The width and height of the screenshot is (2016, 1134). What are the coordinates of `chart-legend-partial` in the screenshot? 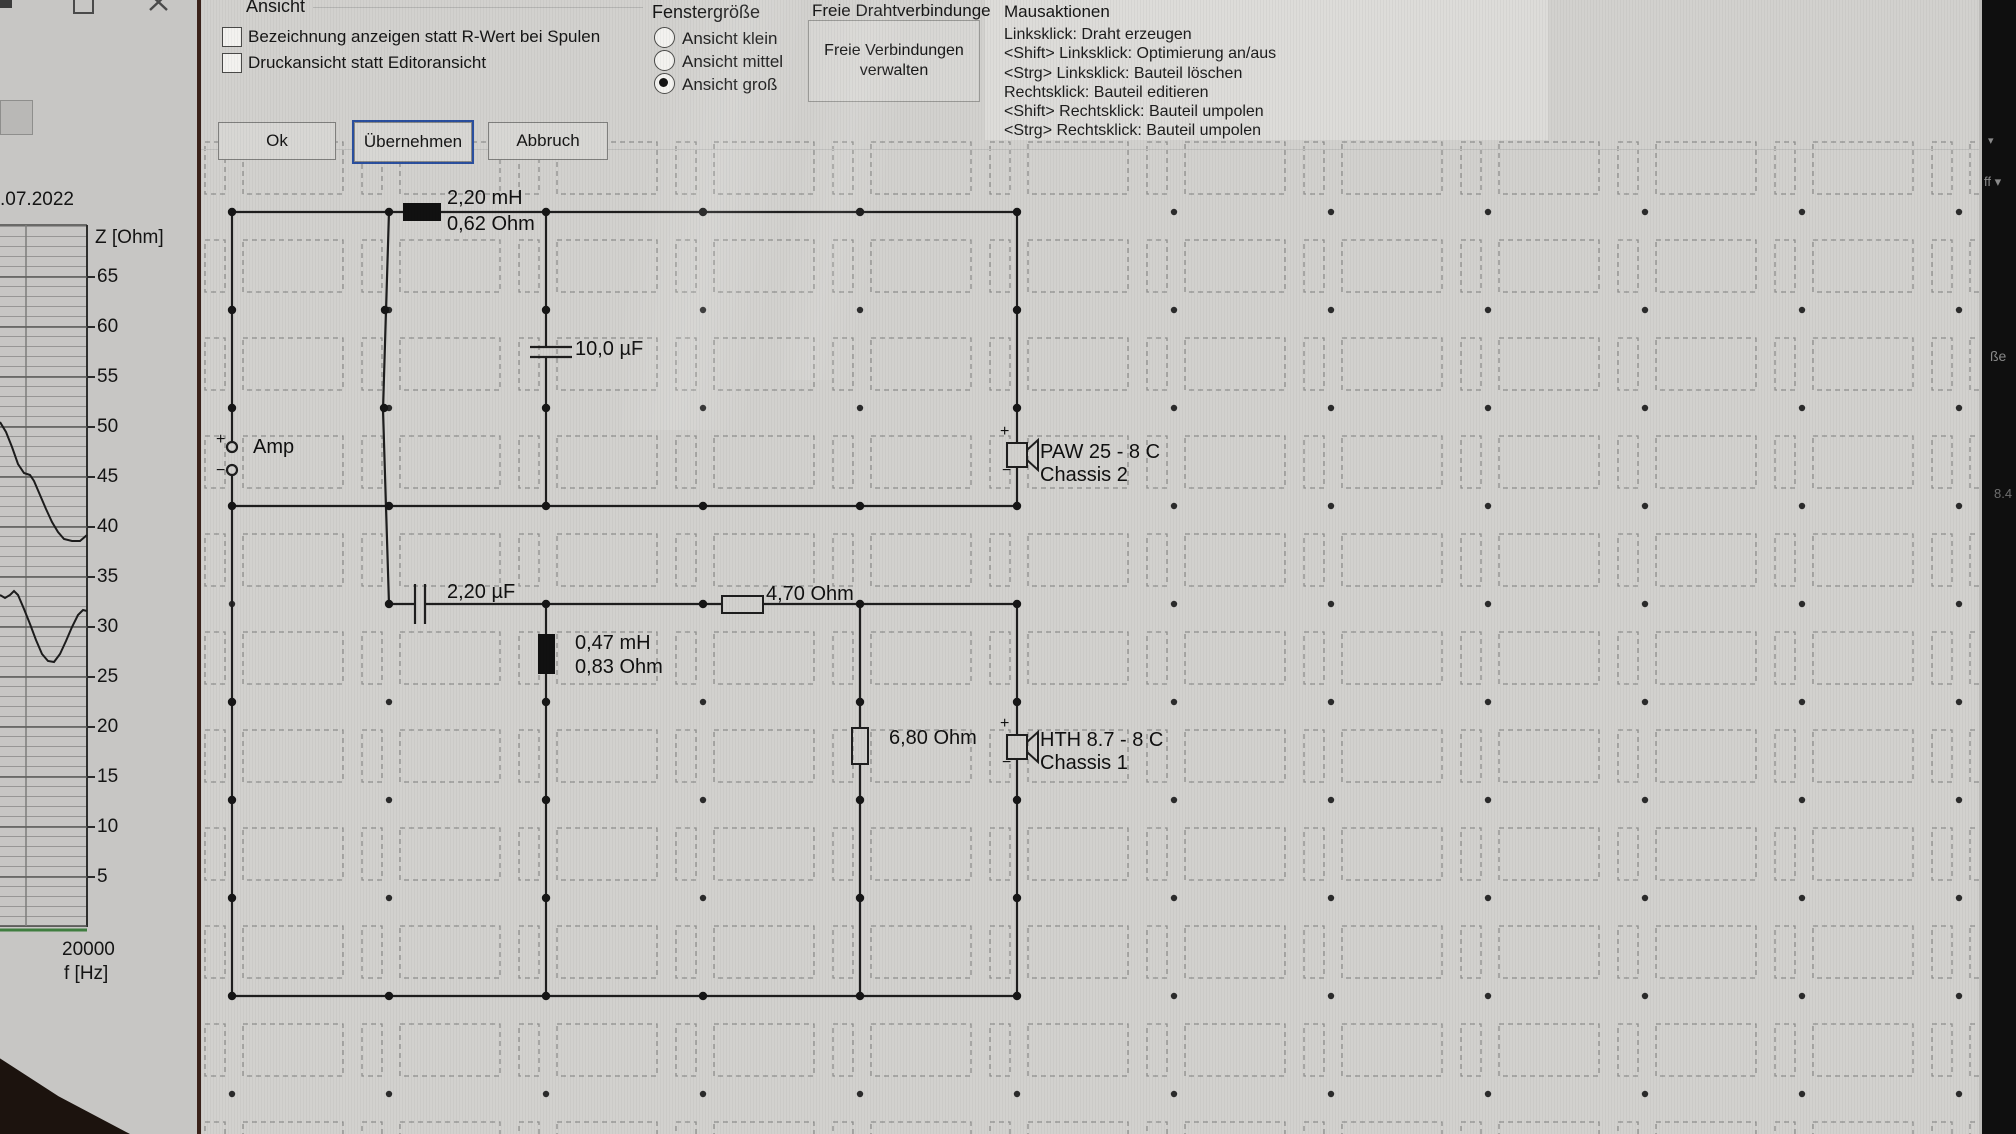 It's located at (16, 117).